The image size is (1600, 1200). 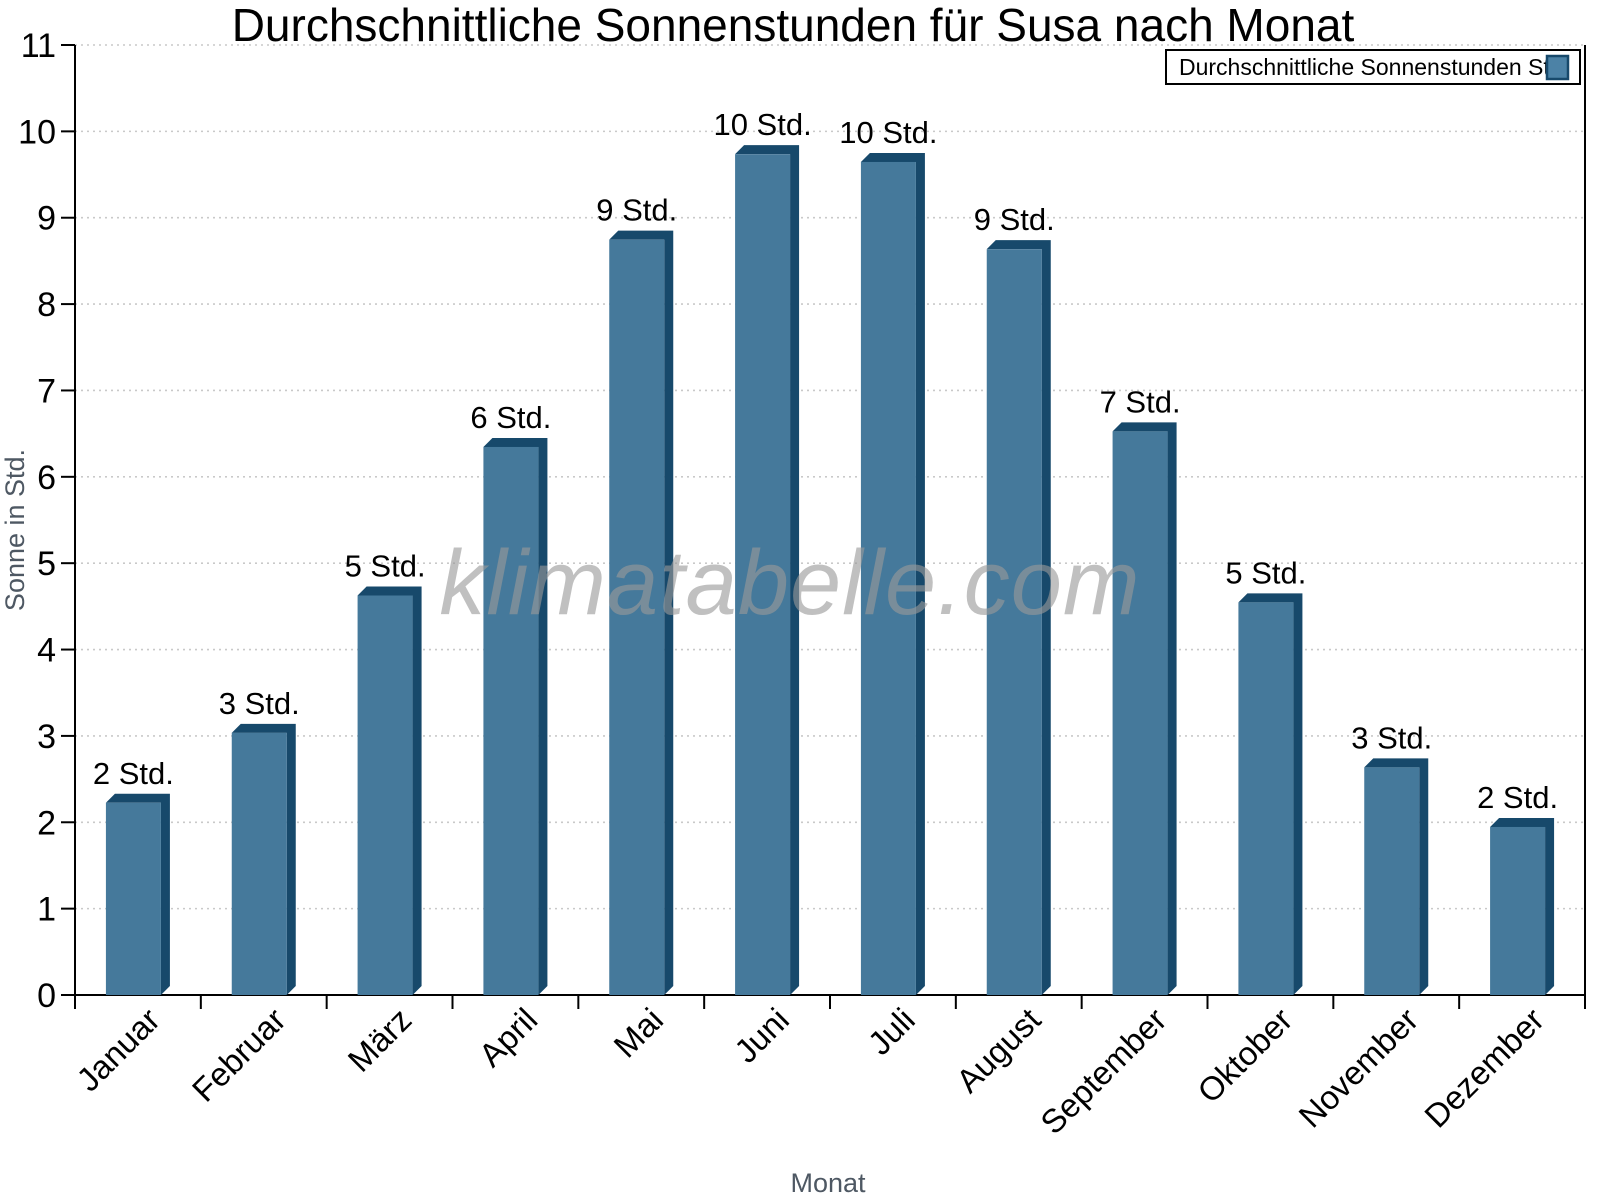 I want to click on legend-swatch-icon, so click(x=1557, y=67).